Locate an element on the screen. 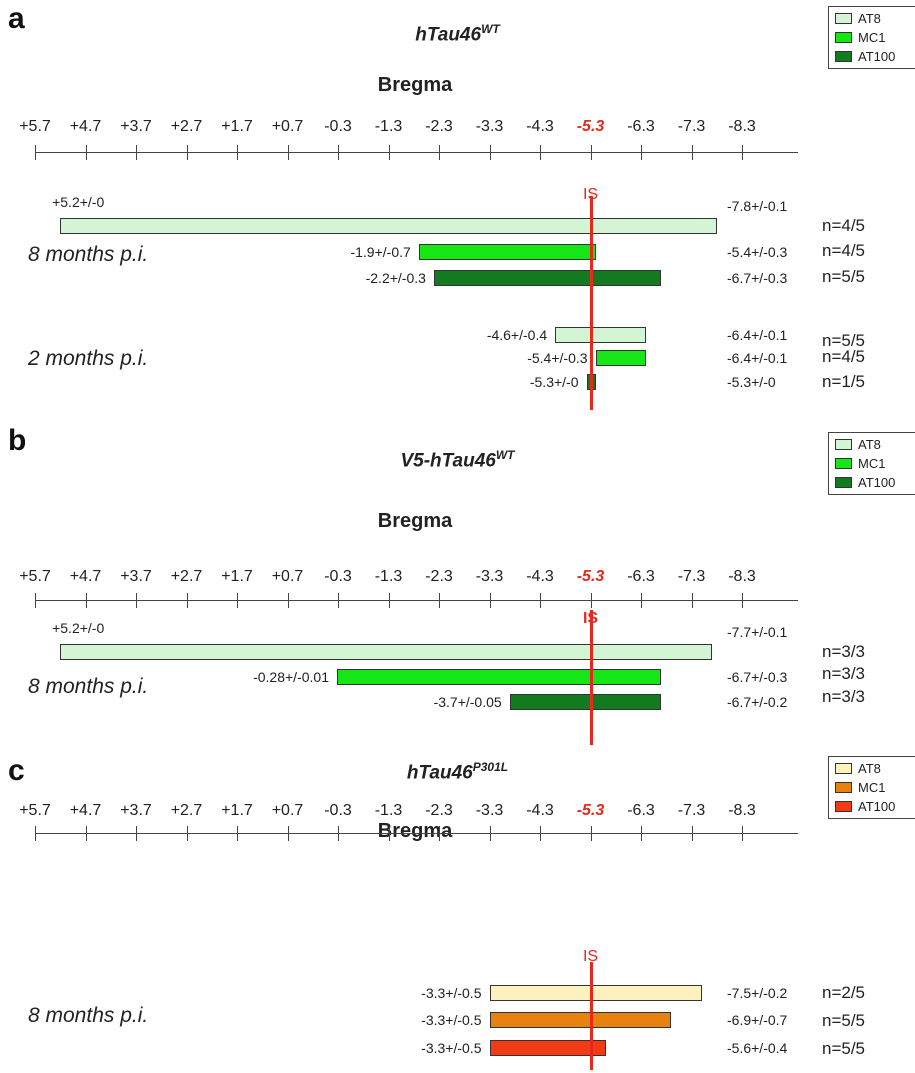 Image resolution: width=915 pixels, height=1073 pixels. start-value-label: -3.7+/-0.05 is located at coordinates (467, 702).